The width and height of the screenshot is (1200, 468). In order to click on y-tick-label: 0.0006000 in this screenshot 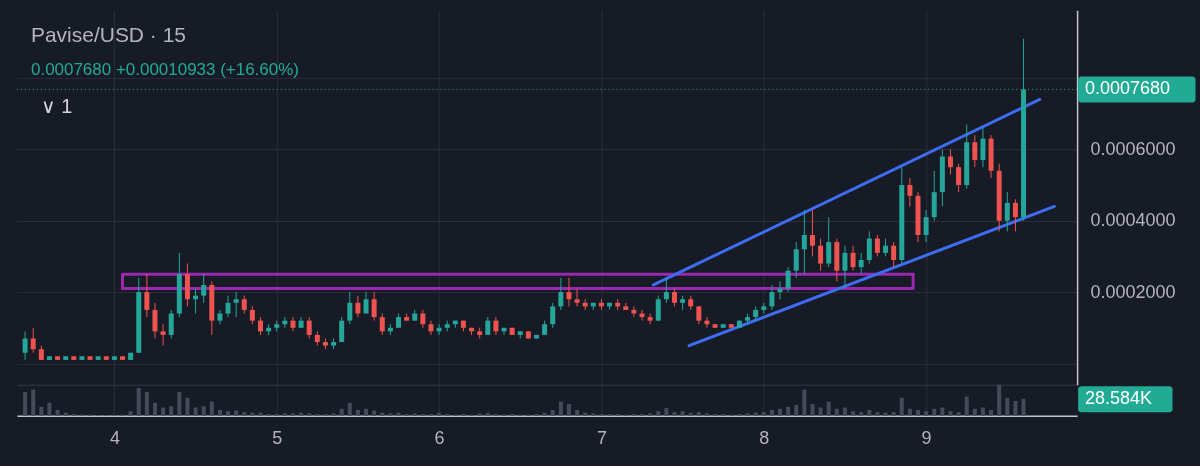, I will do `click(1133, 148)`.